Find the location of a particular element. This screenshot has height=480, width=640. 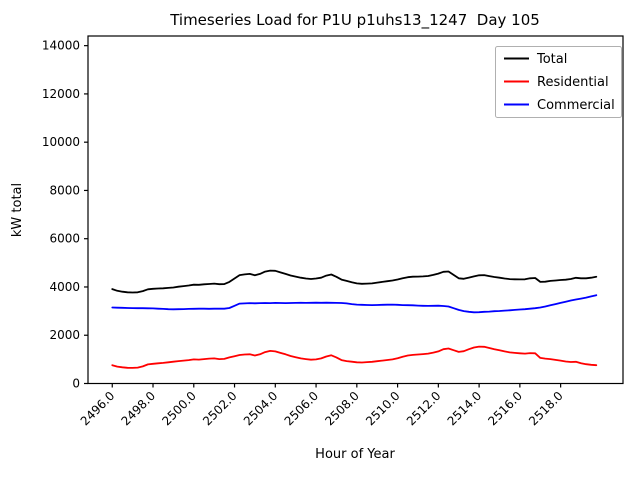

legend-label-commercial: Commercial is located at coordinates (576, 105).